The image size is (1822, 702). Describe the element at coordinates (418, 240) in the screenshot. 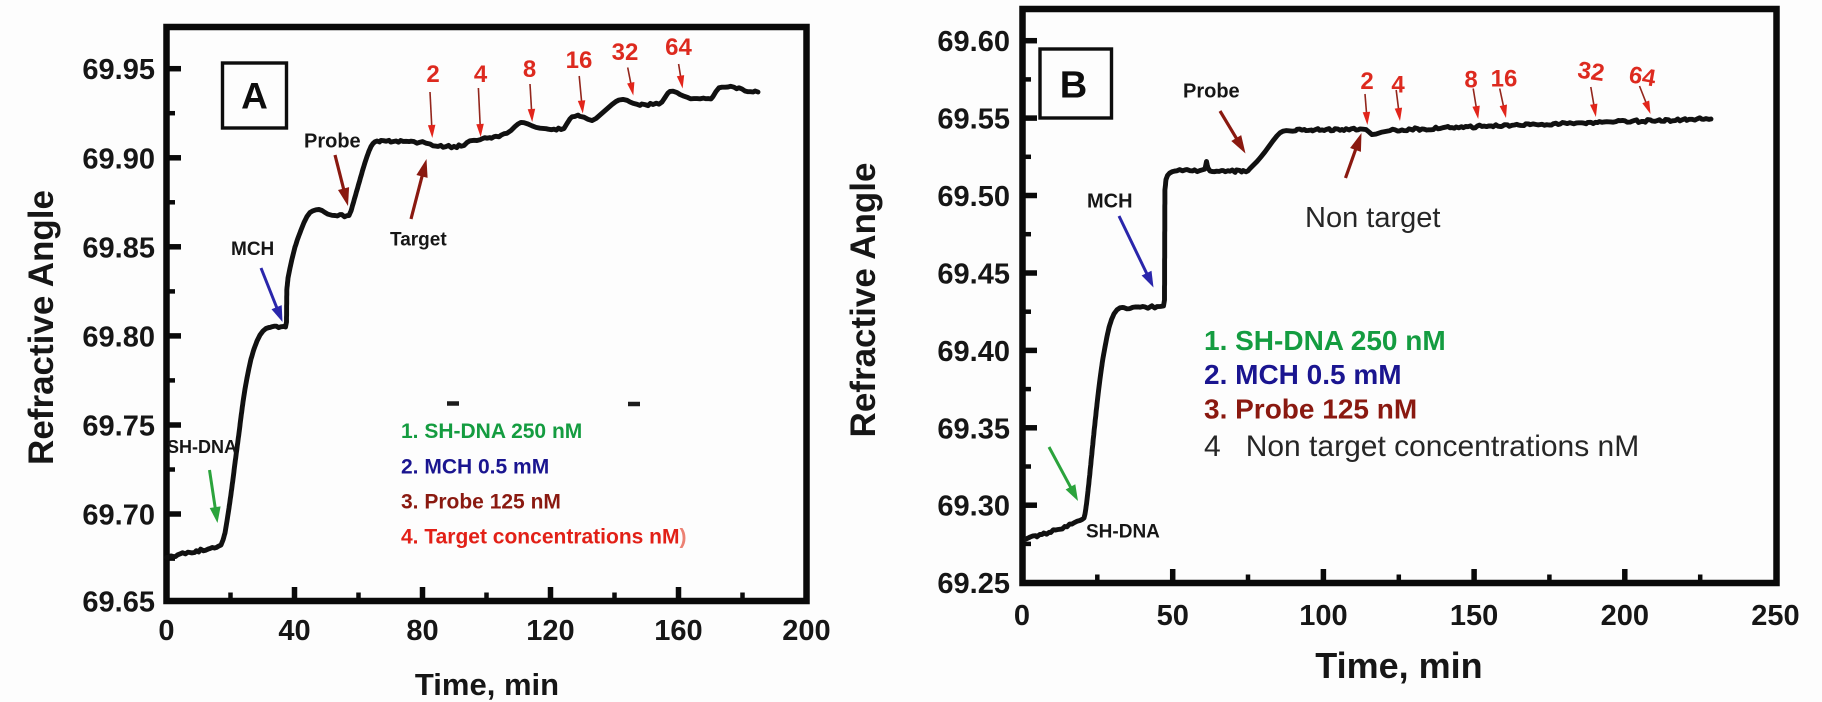

I see `svg-text: Target` at that location.